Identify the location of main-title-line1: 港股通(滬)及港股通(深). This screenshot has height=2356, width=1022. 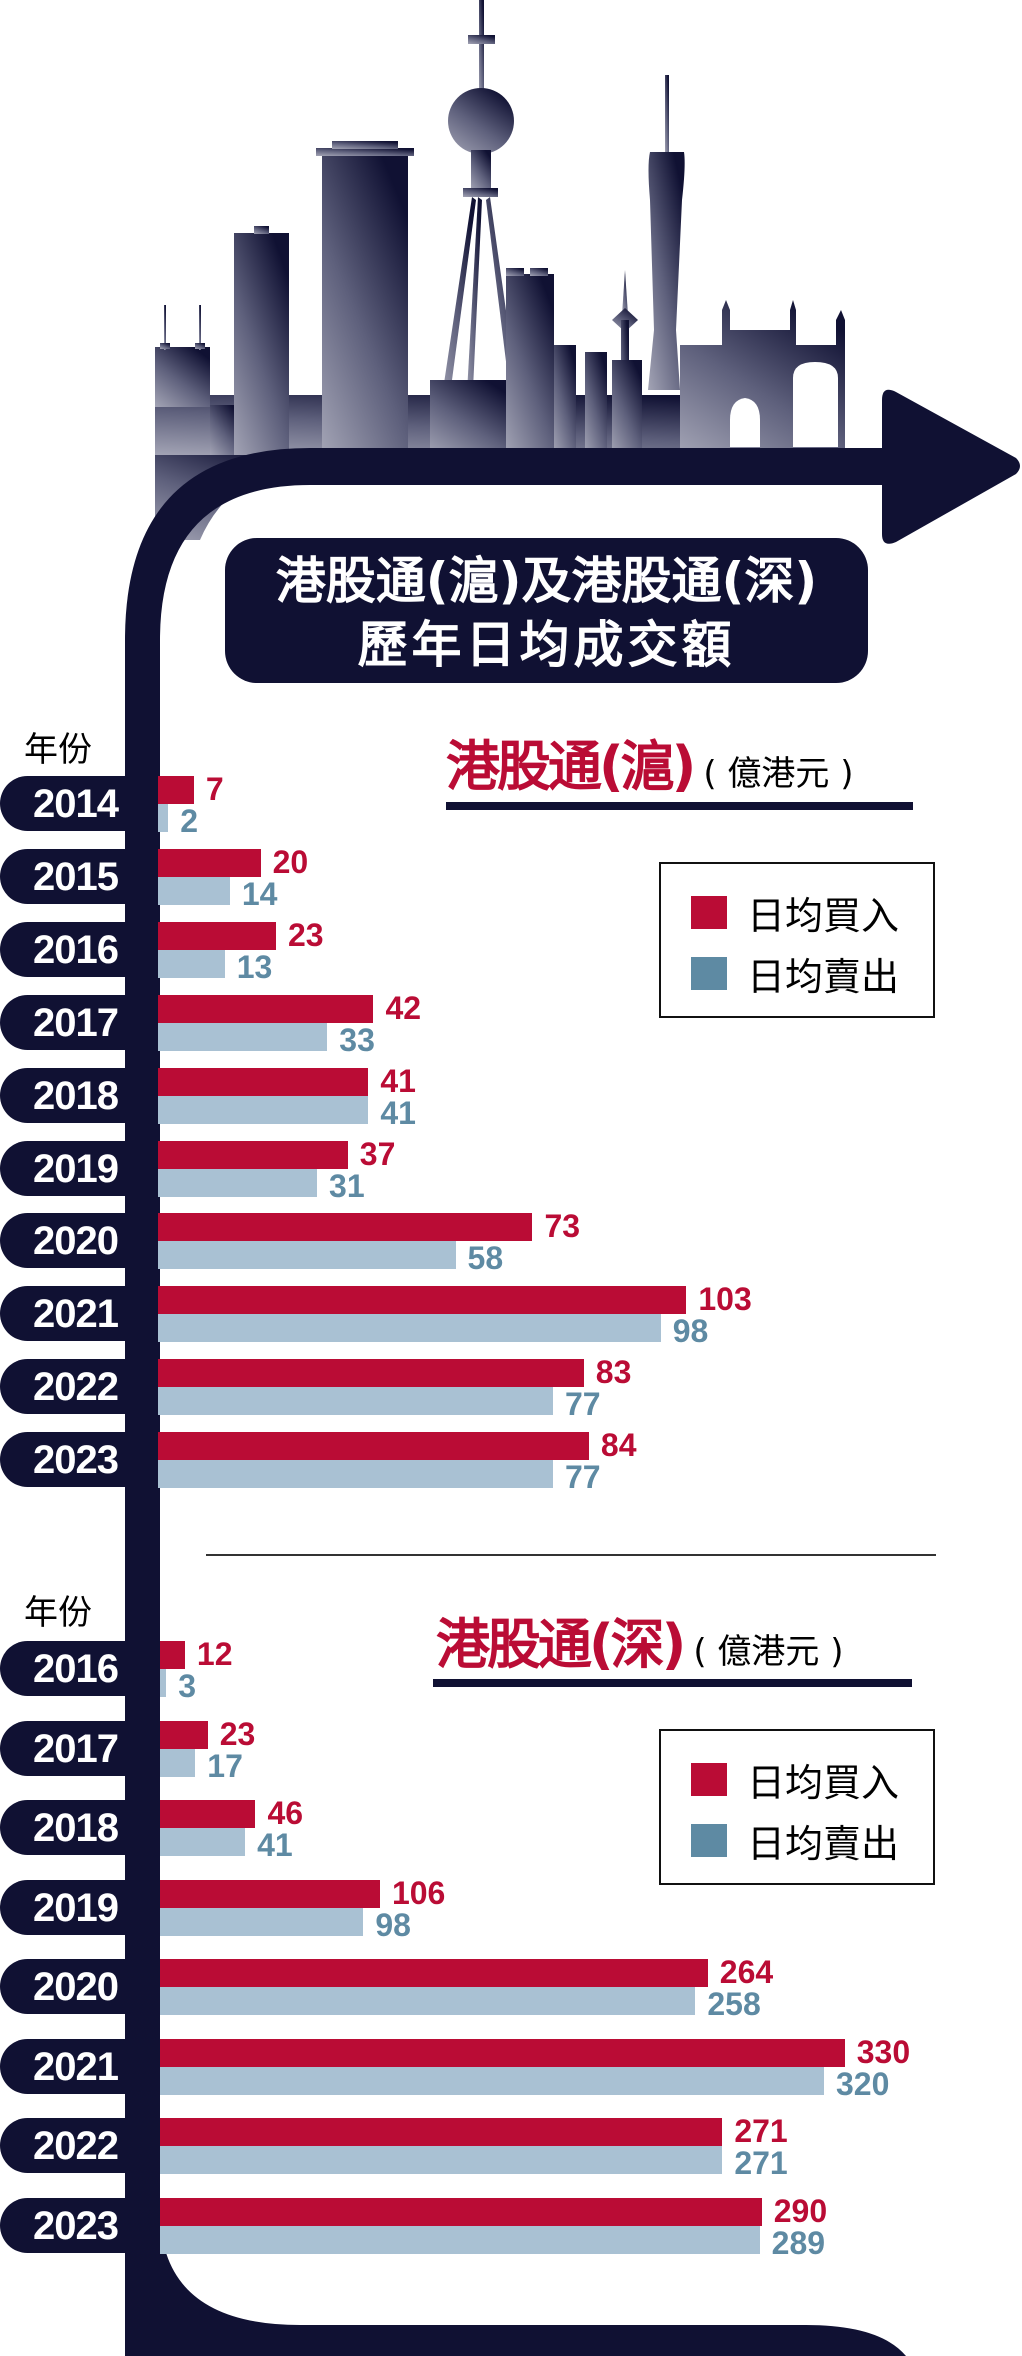
(546, 581).